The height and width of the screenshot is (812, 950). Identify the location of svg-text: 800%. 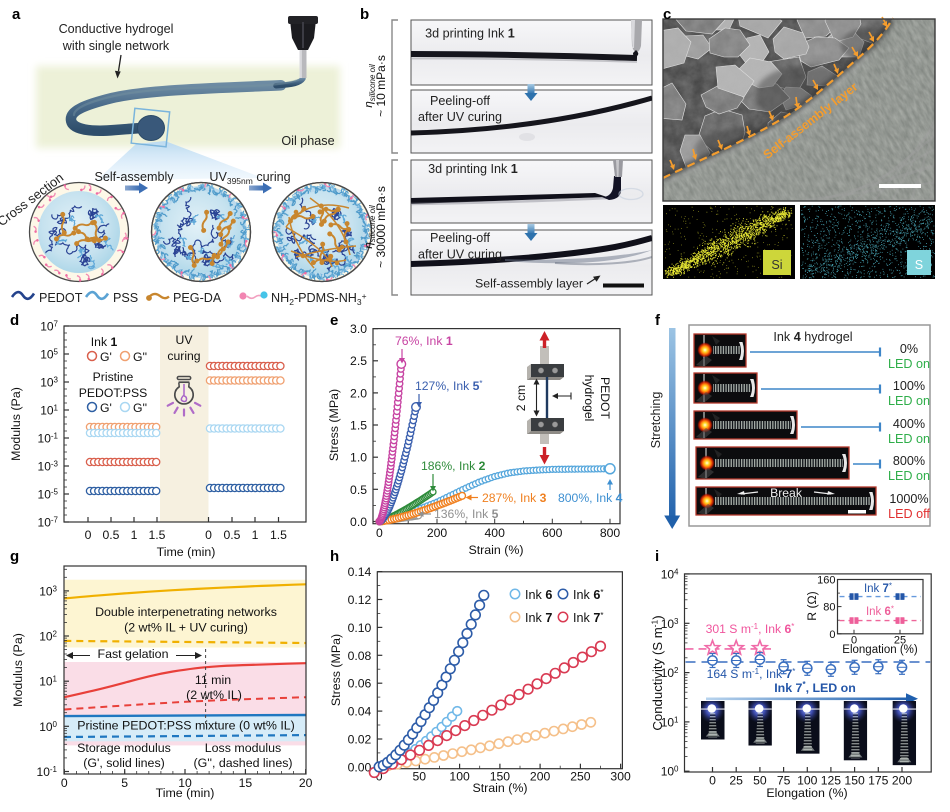
(909, 461).